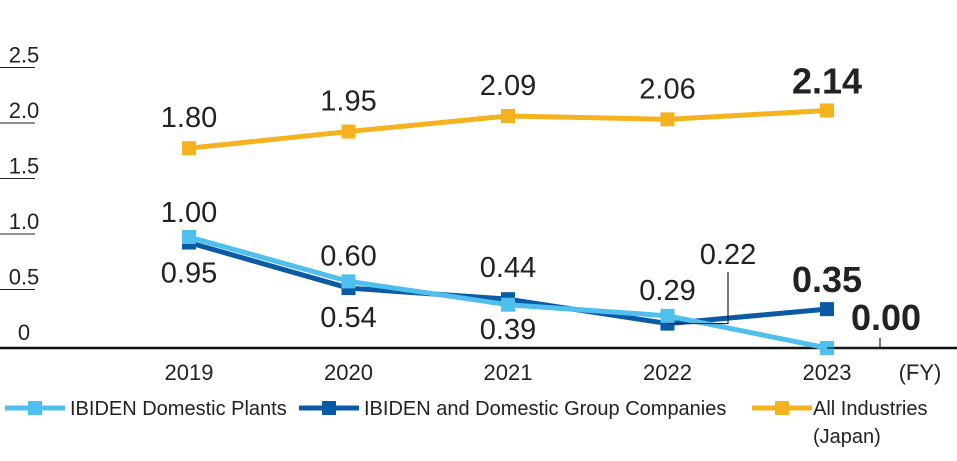  I want to click on y-tick-label: 2.0, so click(24, 110).